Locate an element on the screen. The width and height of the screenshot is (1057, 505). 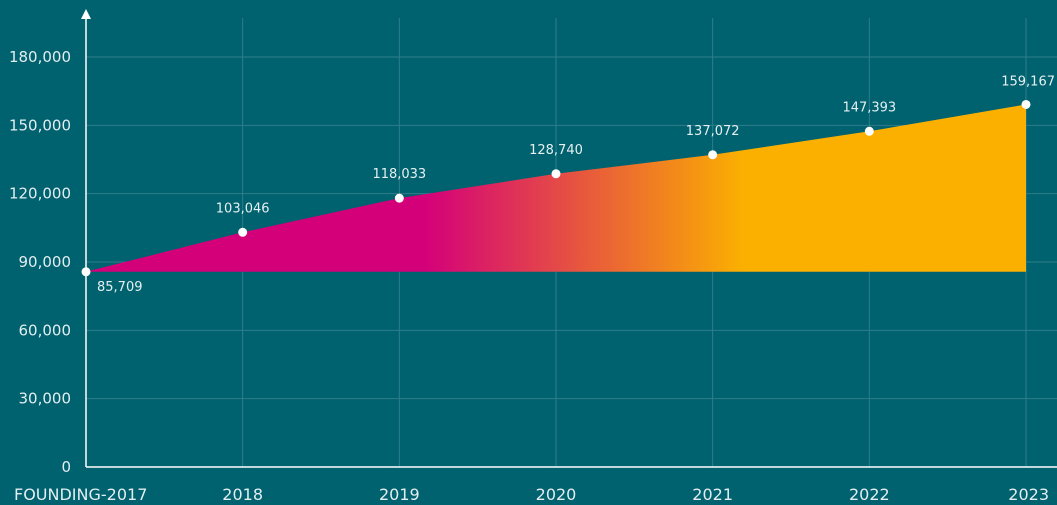
data-label: 85,709 is located at coordinates (120, 287).